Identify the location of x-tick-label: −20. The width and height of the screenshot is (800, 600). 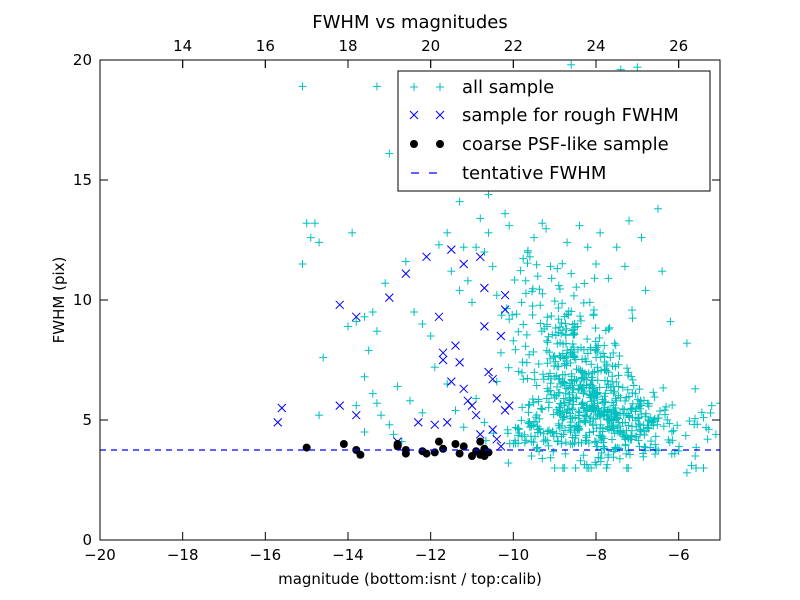
(100, 555).